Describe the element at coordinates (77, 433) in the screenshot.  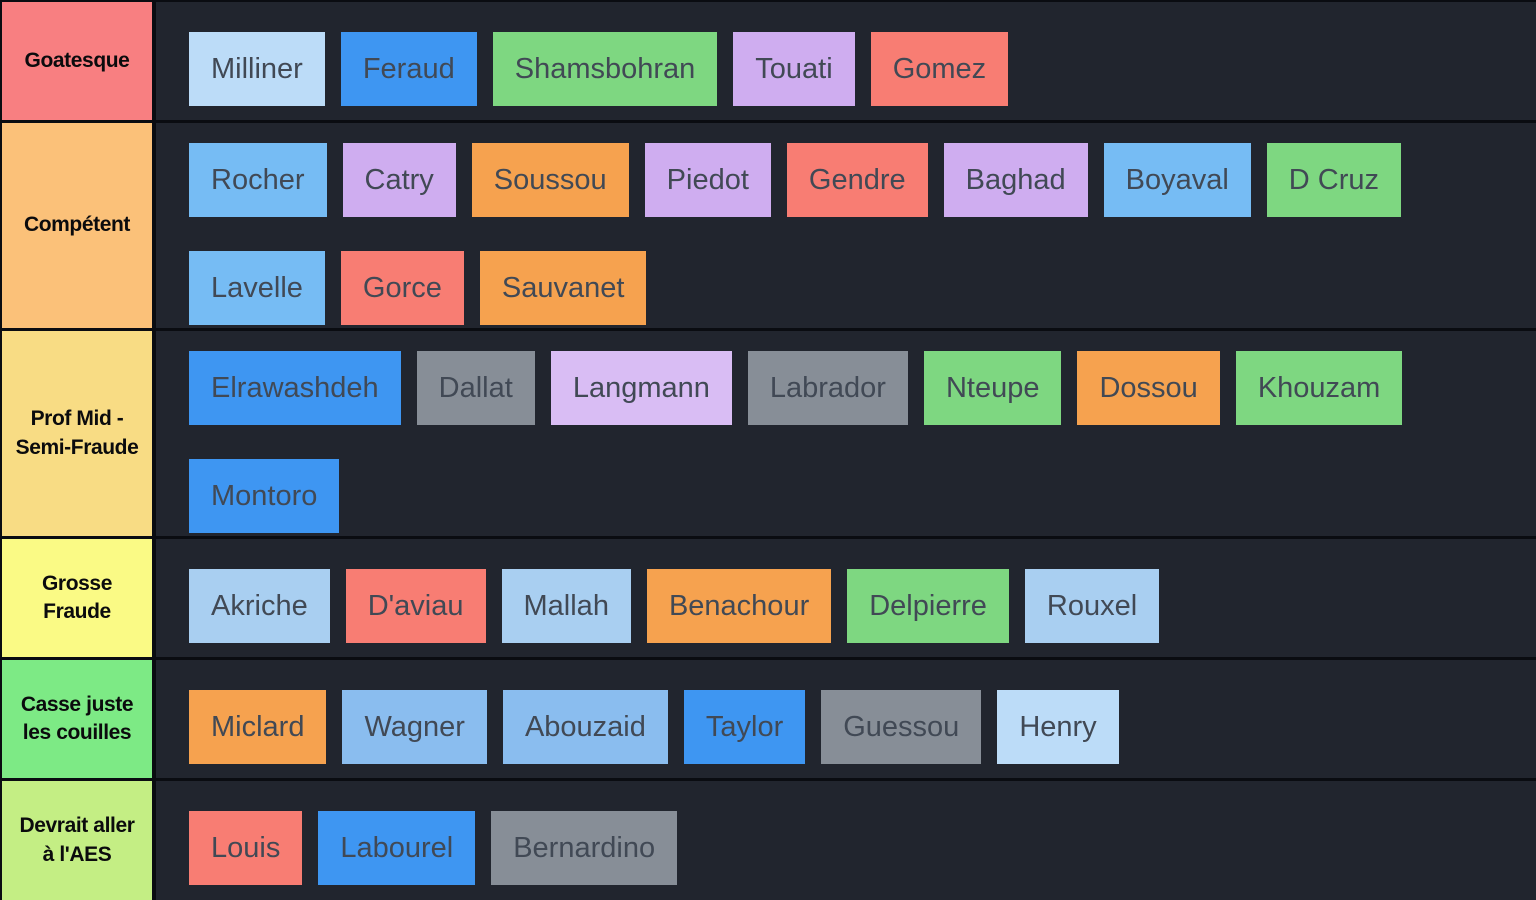
I see `tier-label: Prof Mid - Semi-Fraude` at that location.